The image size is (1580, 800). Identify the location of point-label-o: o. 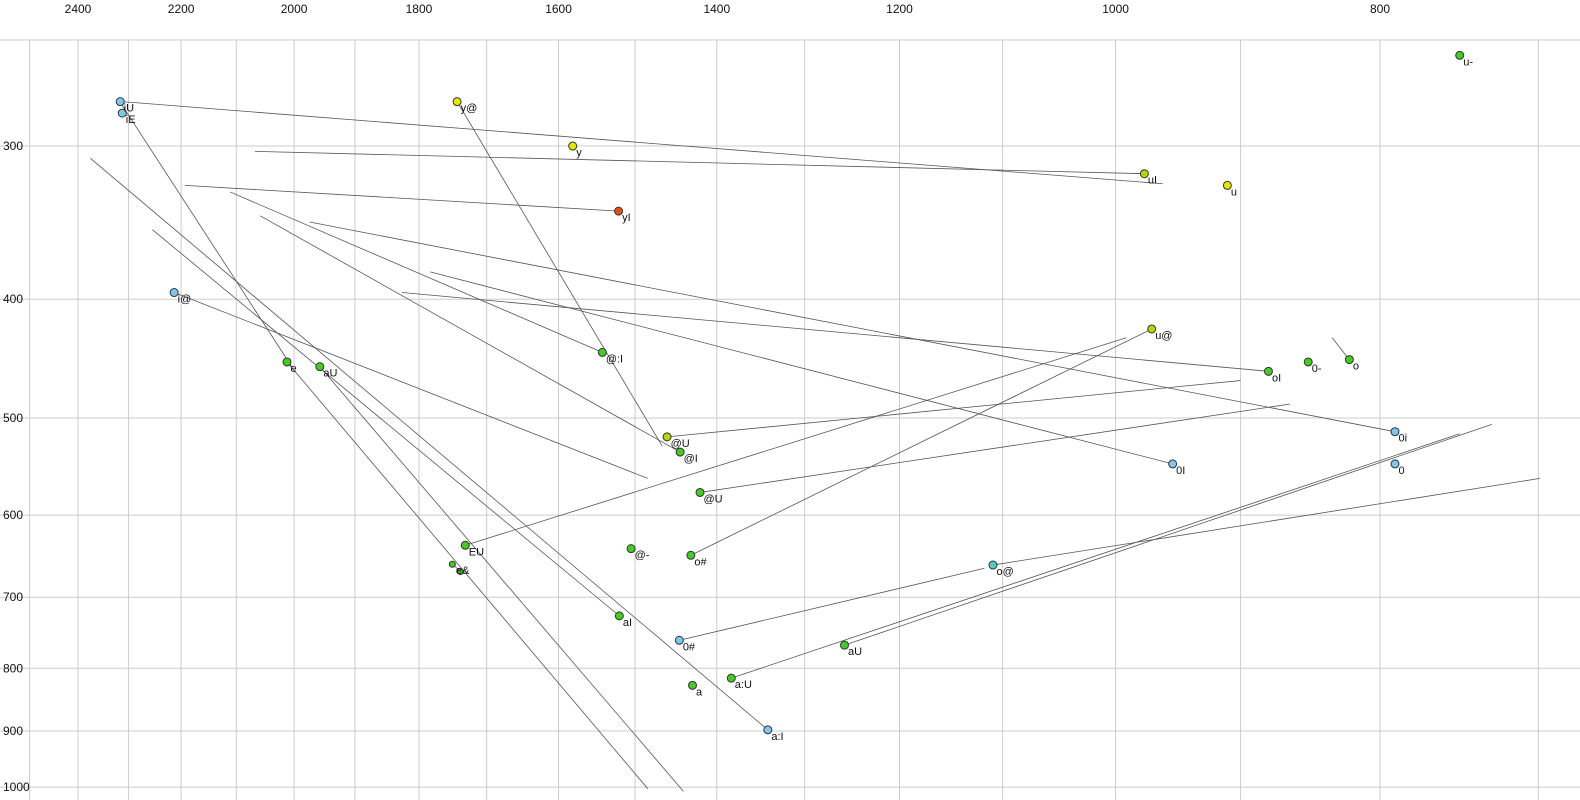
(1356, 367).